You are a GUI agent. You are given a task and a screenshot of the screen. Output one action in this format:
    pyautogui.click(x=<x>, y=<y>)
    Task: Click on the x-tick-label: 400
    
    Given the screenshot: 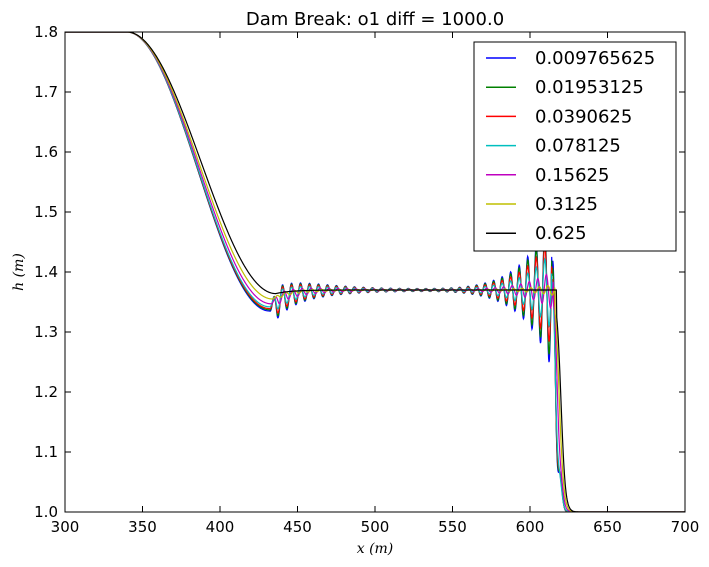 What is the action you would take?
    pyautogui.click(x=220, y=527)
    